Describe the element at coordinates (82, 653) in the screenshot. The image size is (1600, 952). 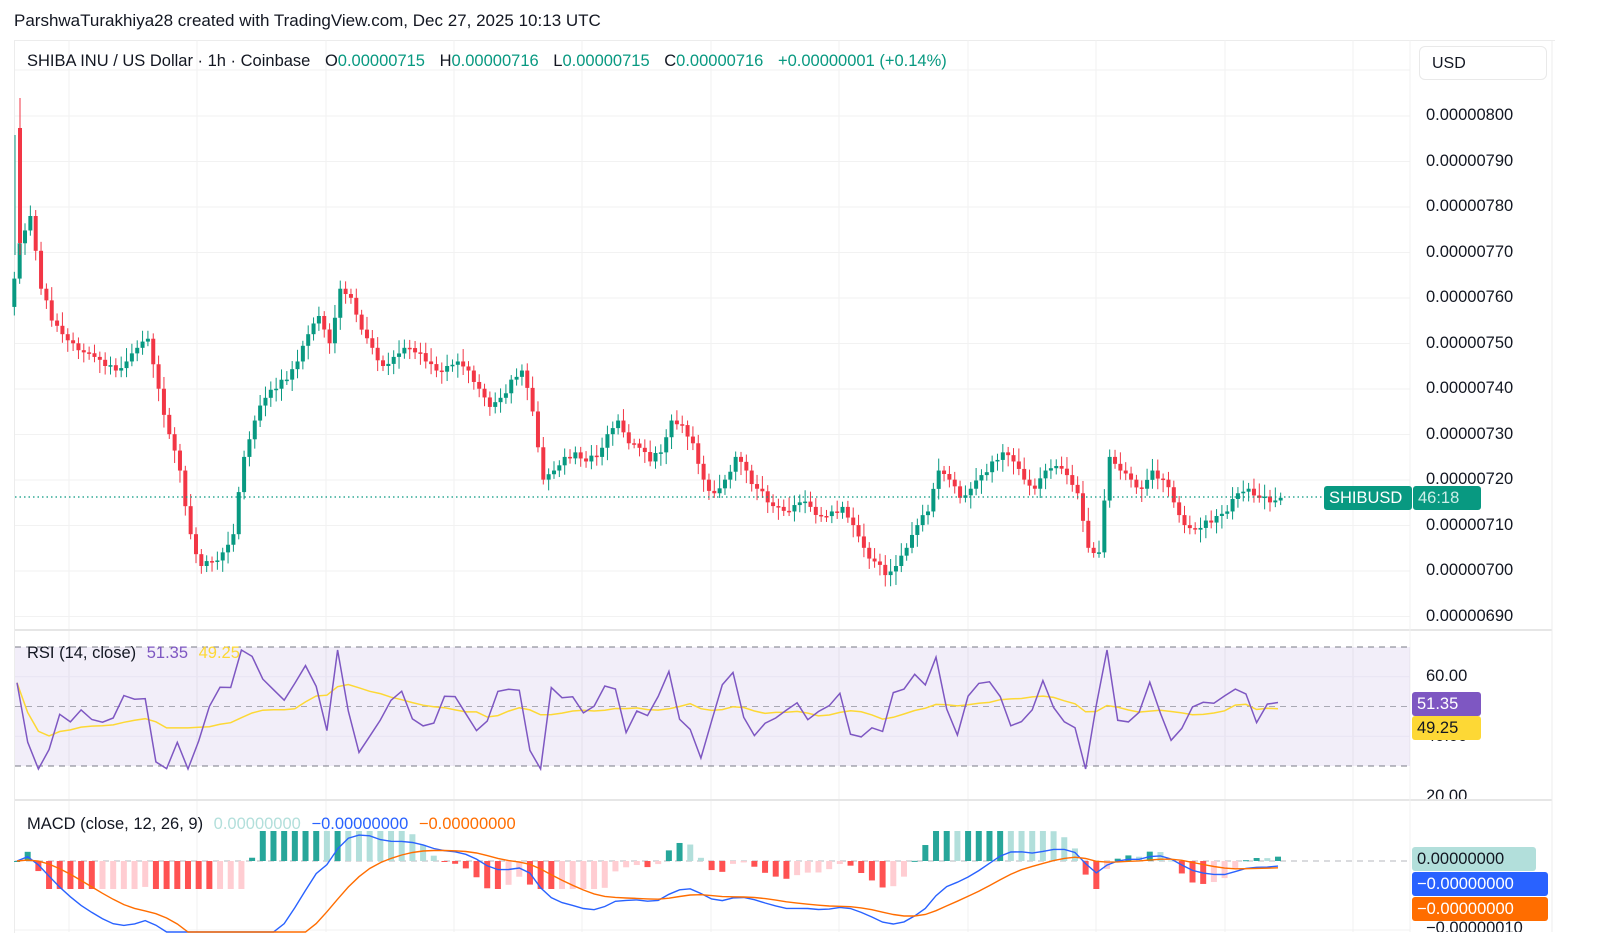
I see `rsi-title: RSI (14, close)` at that location.